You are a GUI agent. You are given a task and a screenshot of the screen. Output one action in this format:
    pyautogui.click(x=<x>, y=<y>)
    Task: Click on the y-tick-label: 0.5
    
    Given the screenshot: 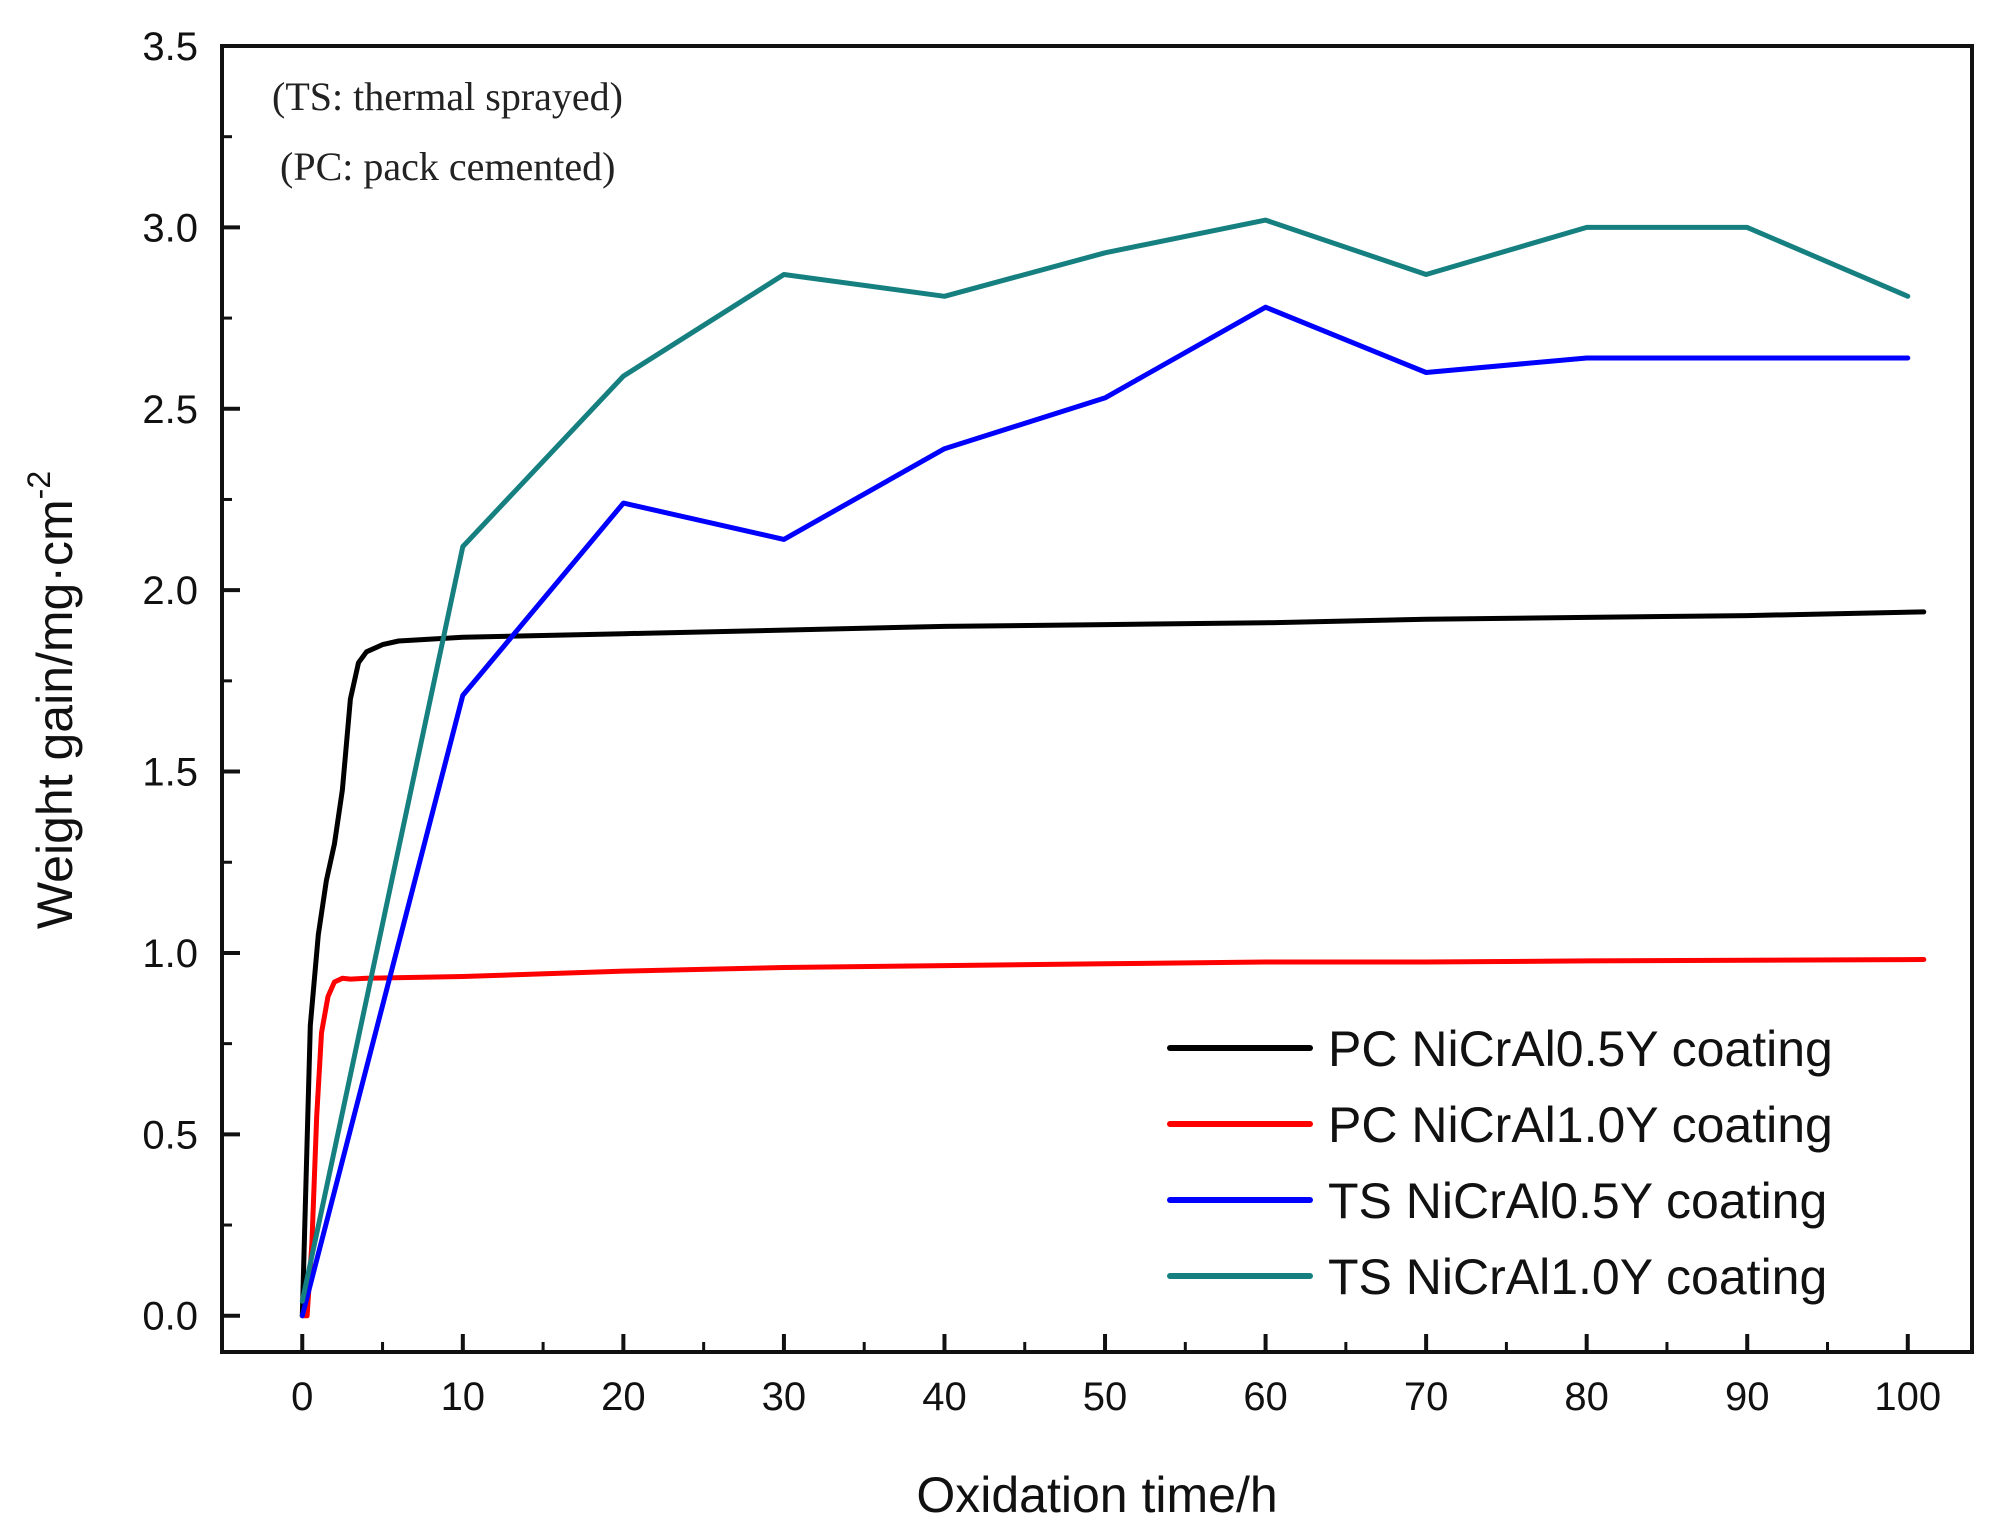 What is the action you would take?
    pyautogui.click(x=170, y=1135)
    